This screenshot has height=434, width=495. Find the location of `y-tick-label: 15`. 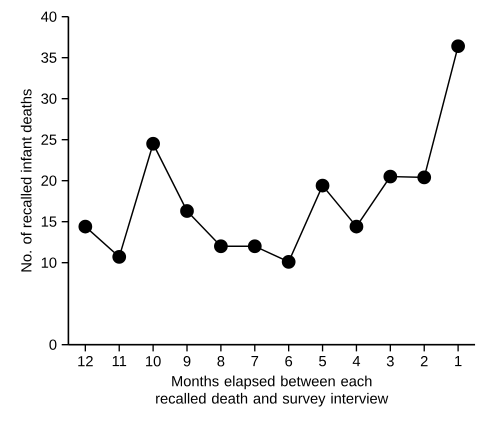

y-tick-label: 15 is located at coordinates (49, 221).